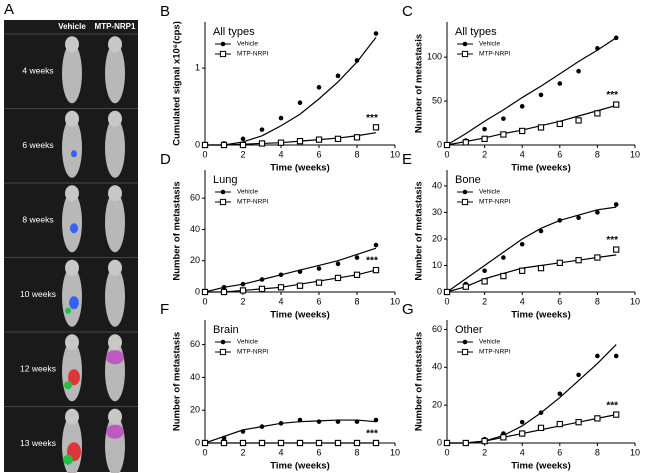 This screenshot has width=648, height=473. Describe the element at coordinates (437, 100) in the screenshot. I see `y-tick-label: 50` at that location.